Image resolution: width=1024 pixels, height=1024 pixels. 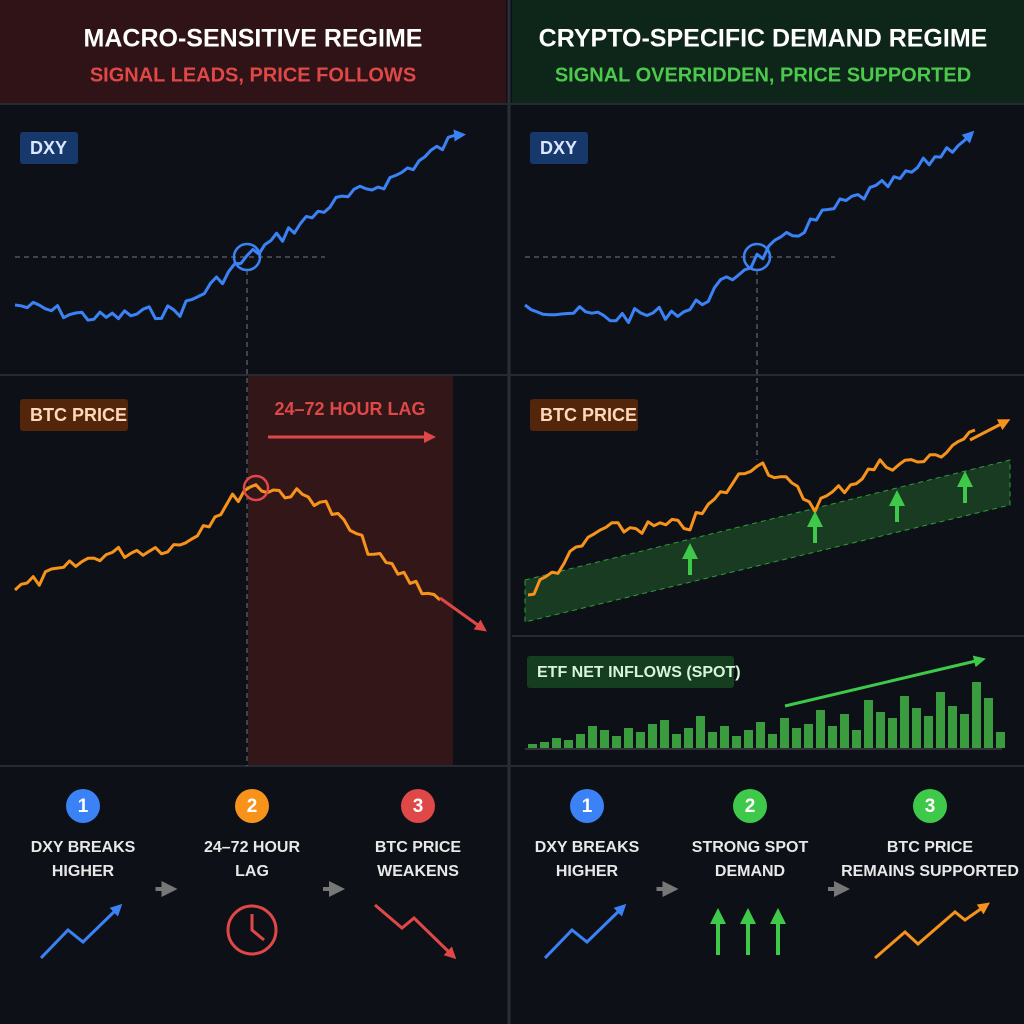 What do you see at coordinates (750, 847) in the screenshot?
I see `step-text: STRONG SPOT` at bounding box center [750, 847].